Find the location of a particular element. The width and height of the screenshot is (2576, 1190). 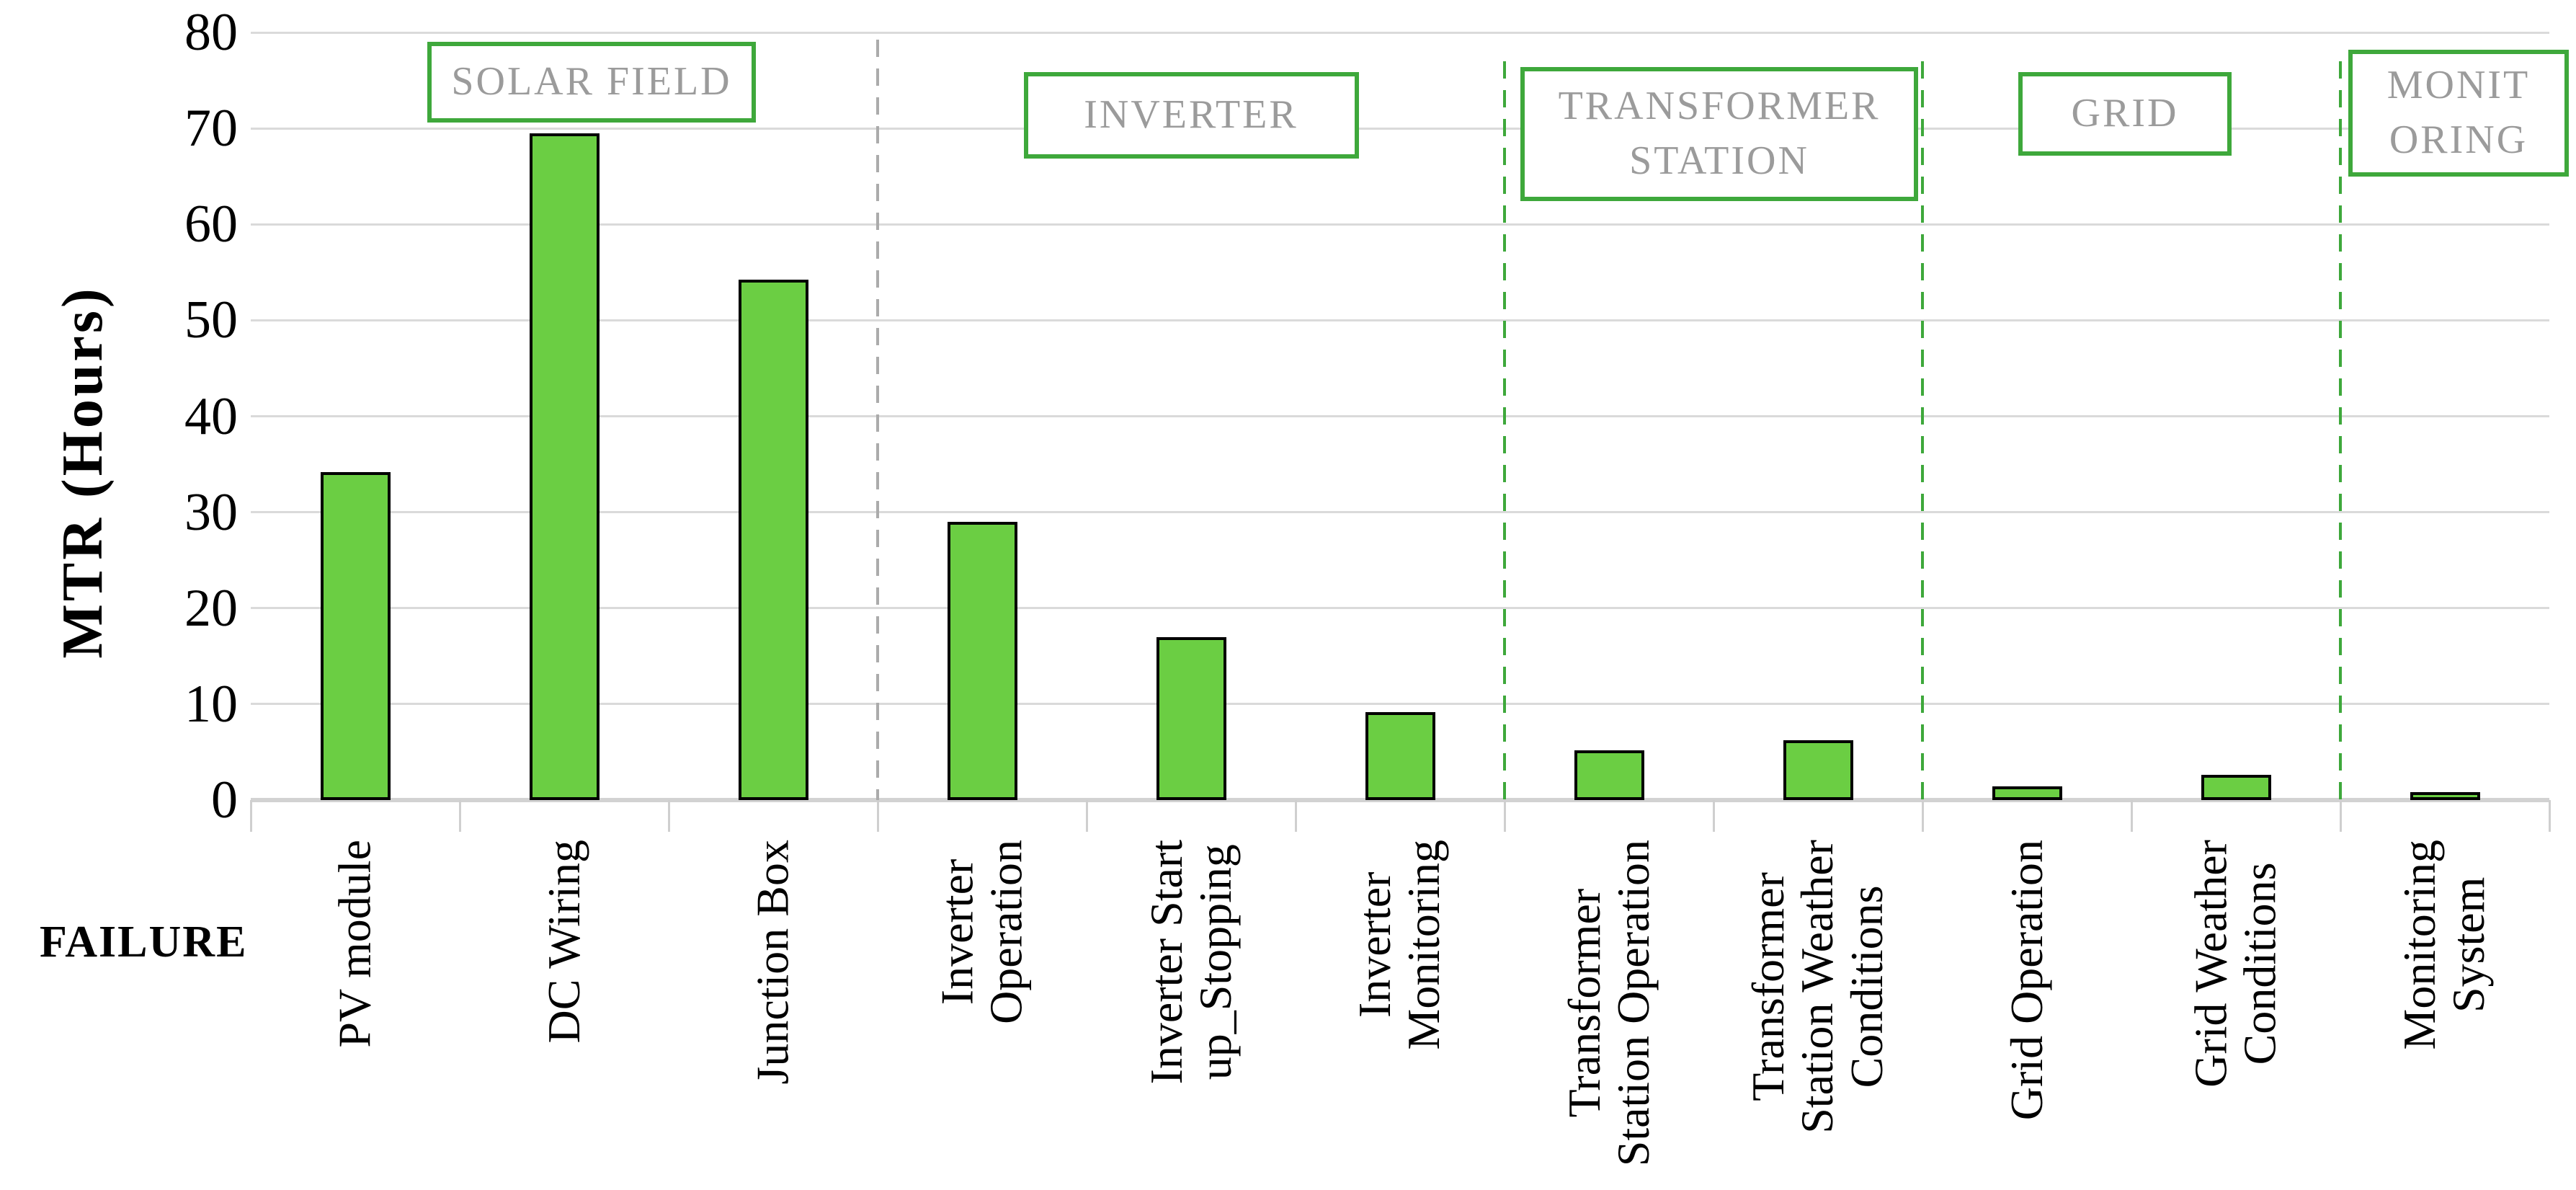

group-box-label: TRANSFORMER STATION is located at coordinates (1719, 133).